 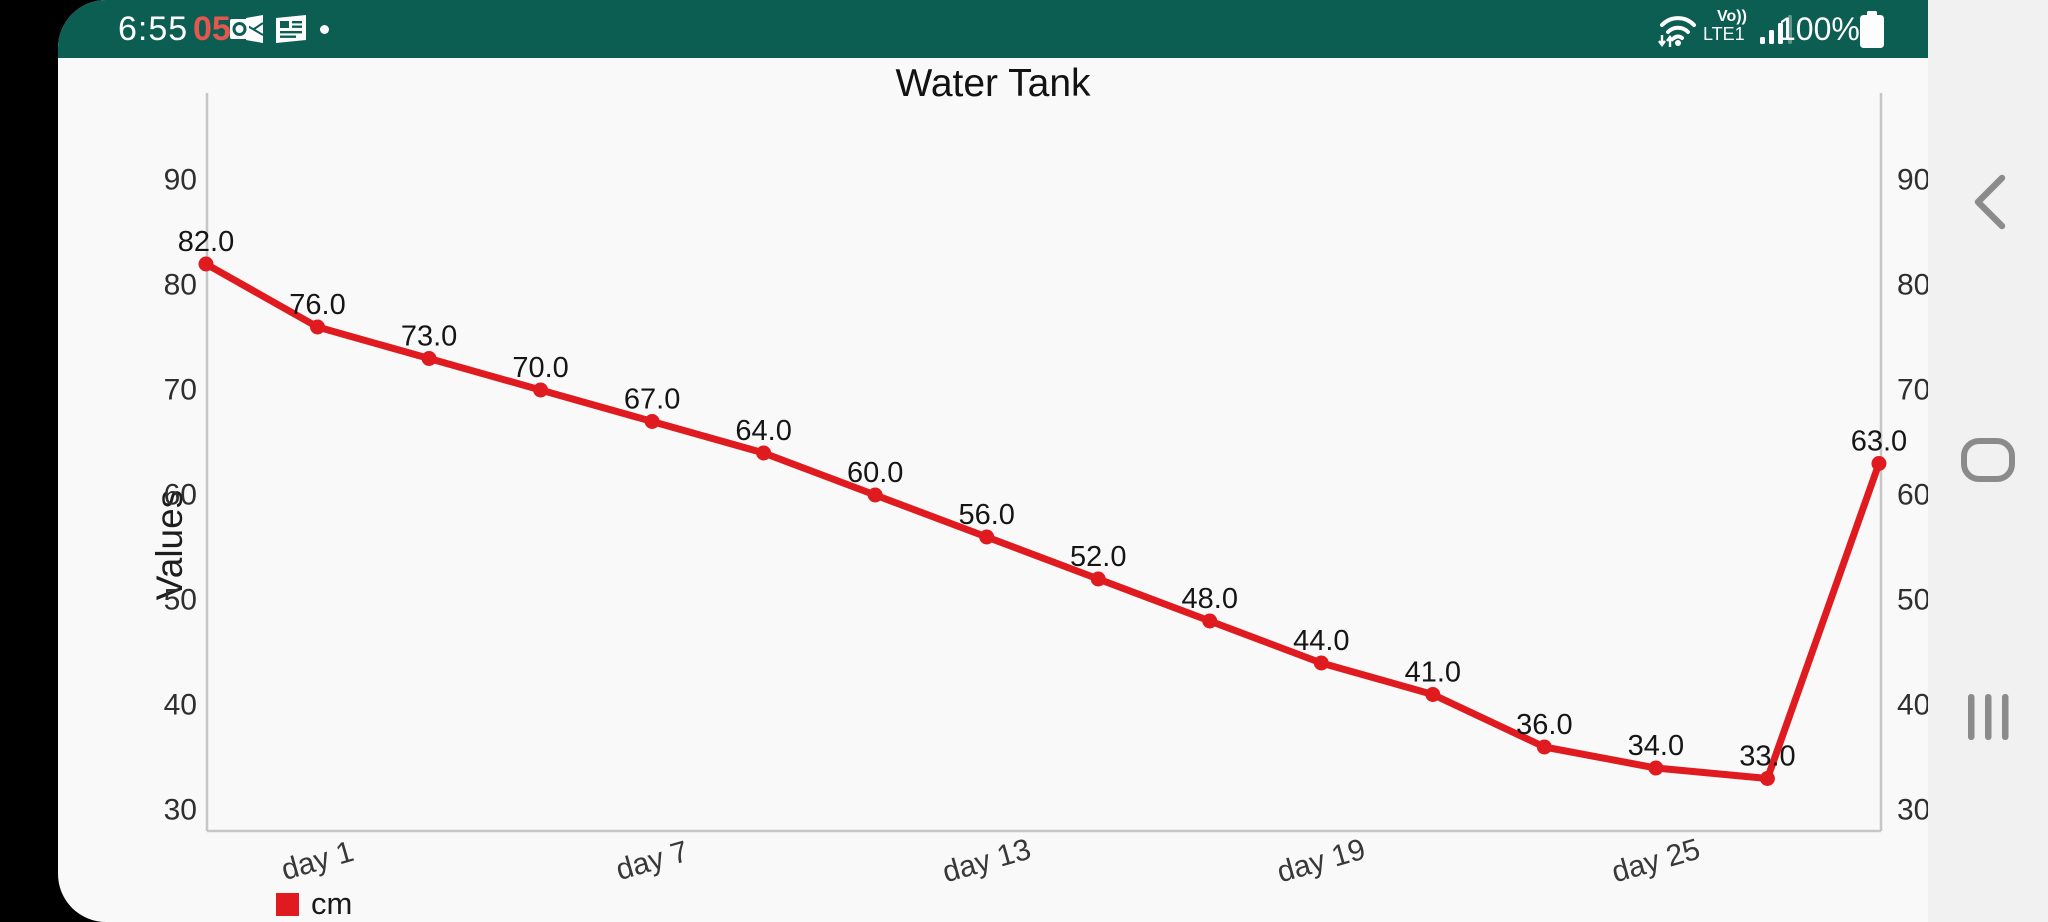 I want to click on battery-icon, so click(x=1872, y=29).